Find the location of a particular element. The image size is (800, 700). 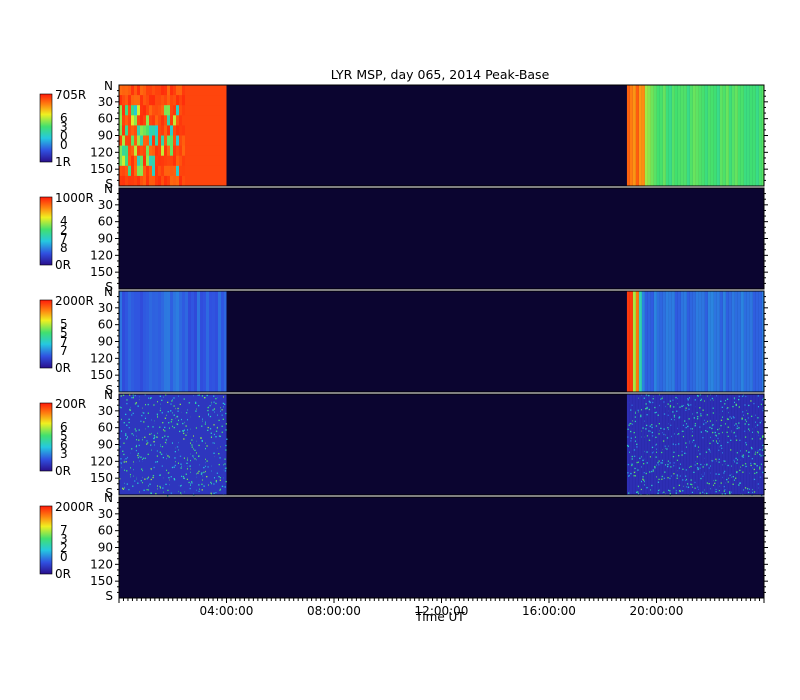

y-tick-label: 120 is located at coordinates (101, 564).